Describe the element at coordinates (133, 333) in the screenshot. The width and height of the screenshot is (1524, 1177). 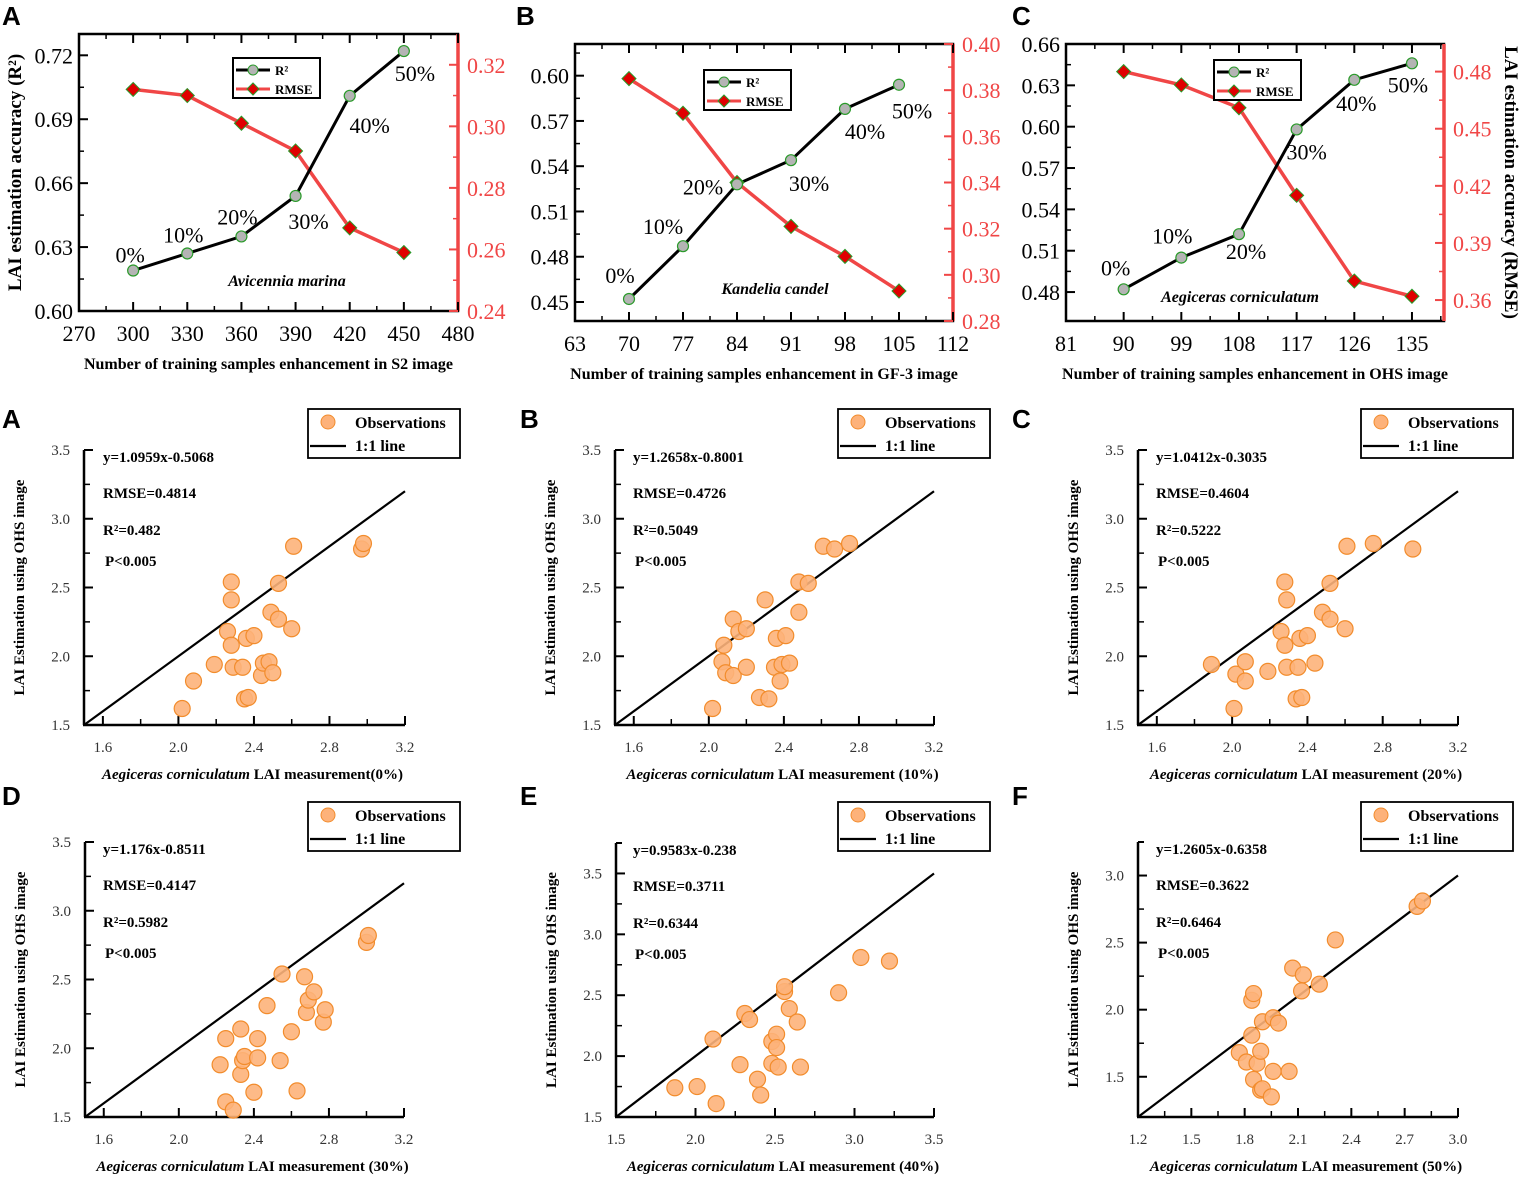
I see `x-tick-label: 300` at that location.